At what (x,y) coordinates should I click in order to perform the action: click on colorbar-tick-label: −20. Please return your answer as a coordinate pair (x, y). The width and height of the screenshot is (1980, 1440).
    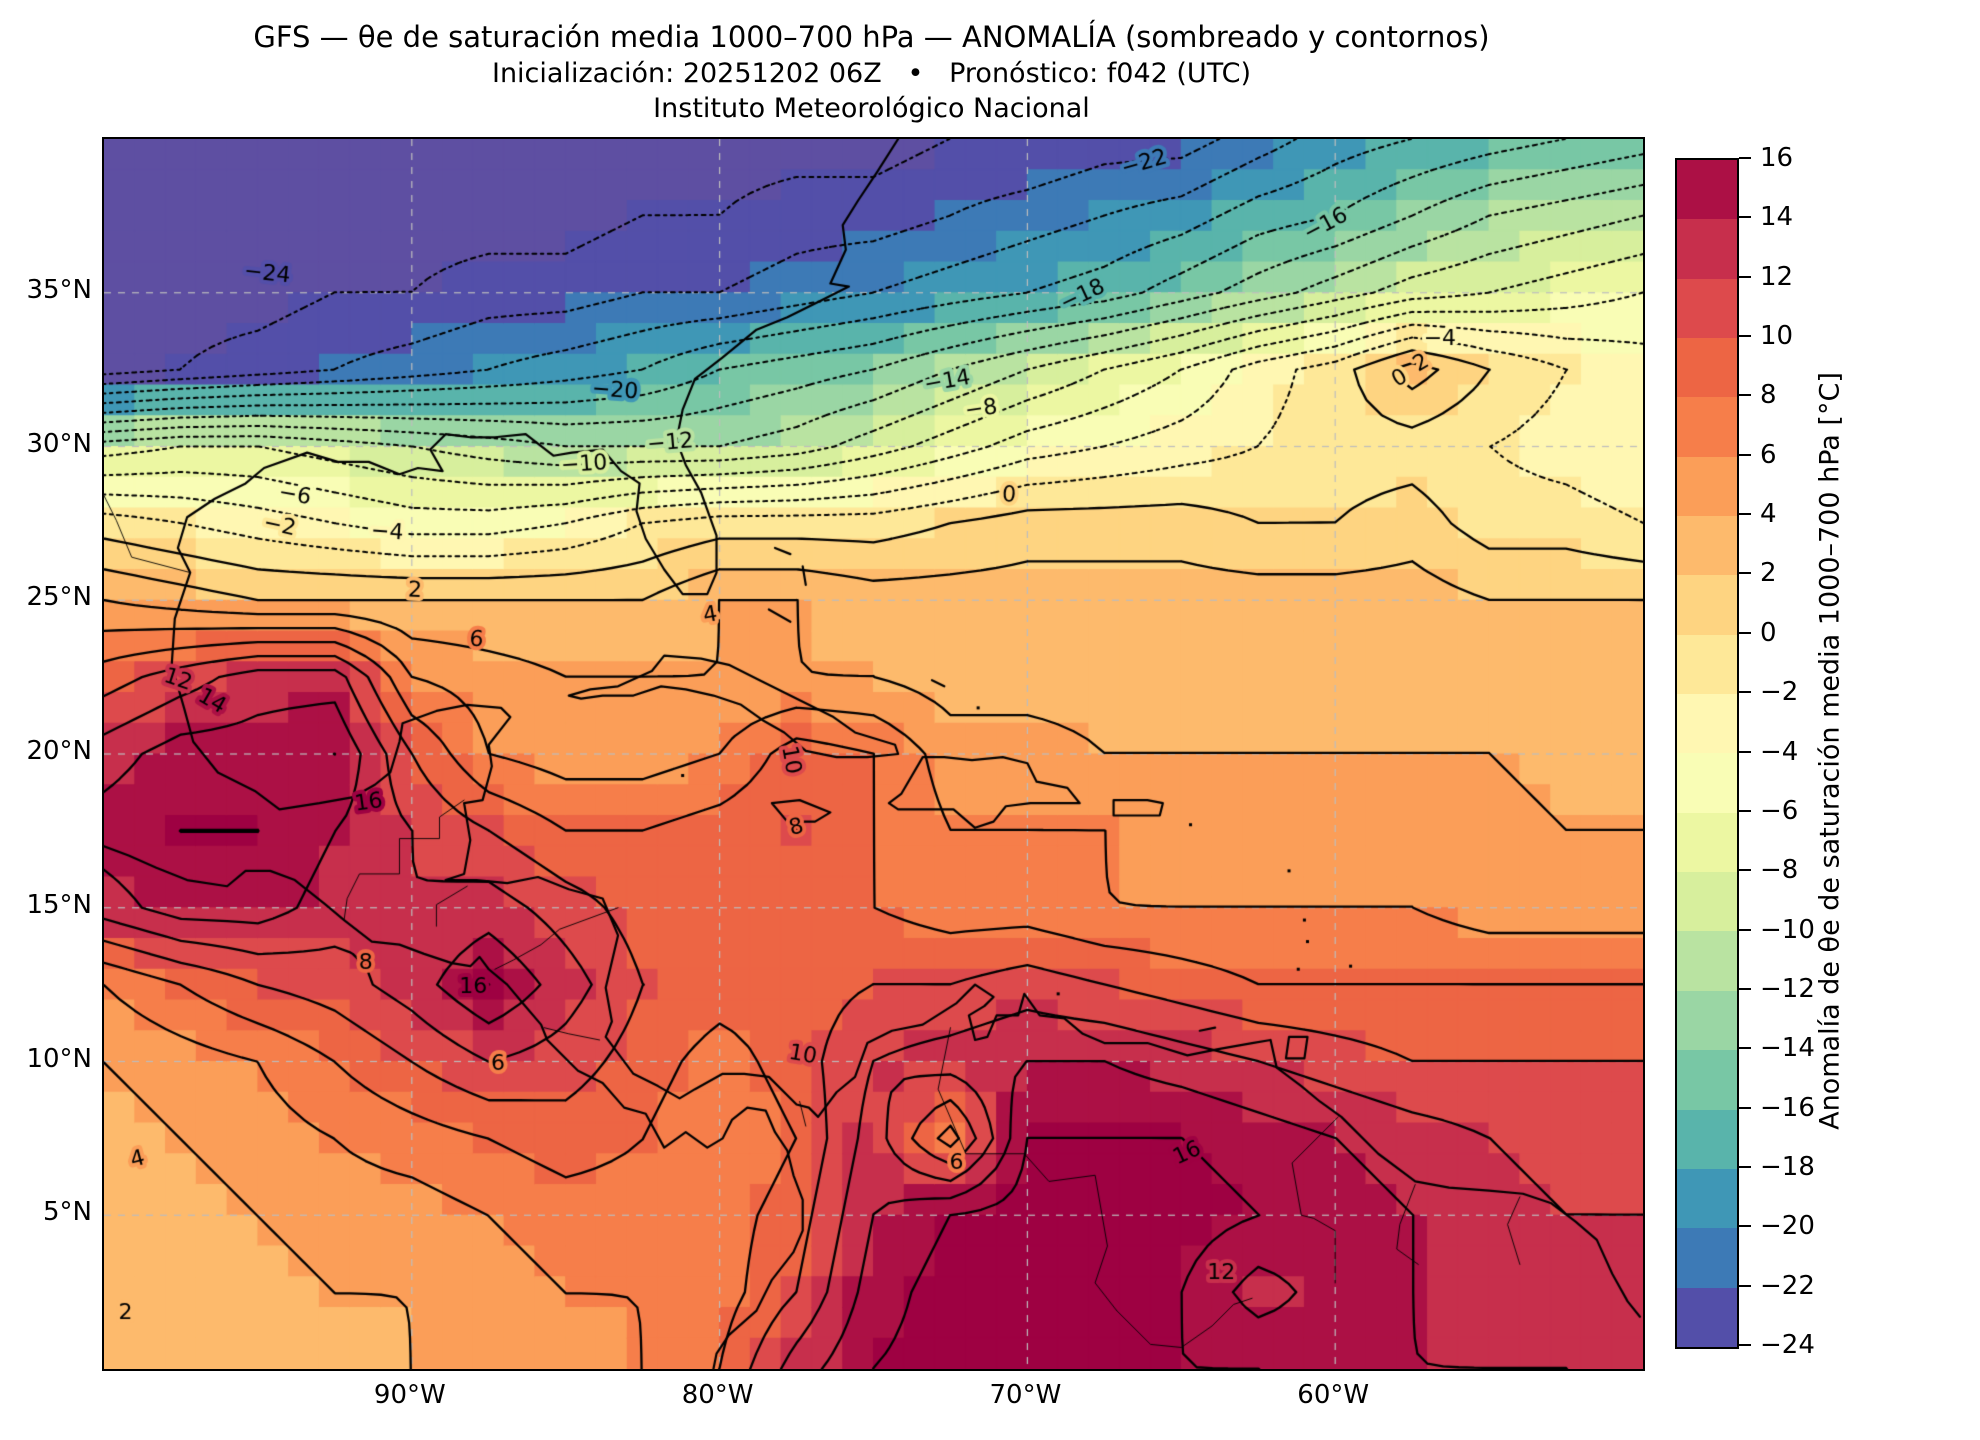
    Looking at the image, I should click on (1787, 1226).